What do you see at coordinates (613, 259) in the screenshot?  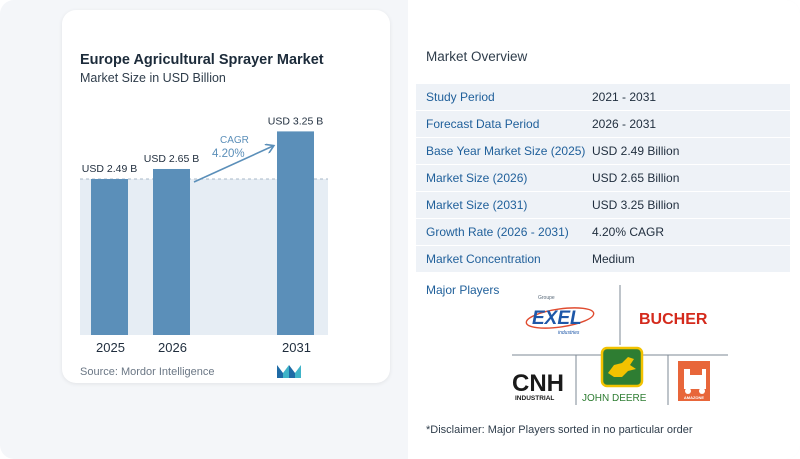 I see `row-value: Medium` at bounding box center [613, 259].